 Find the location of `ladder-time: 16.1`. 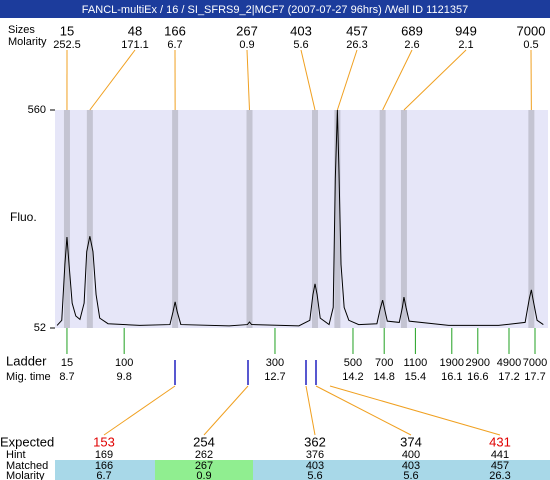

ladder-time: 16.1 is located at coordinates (451, 377).